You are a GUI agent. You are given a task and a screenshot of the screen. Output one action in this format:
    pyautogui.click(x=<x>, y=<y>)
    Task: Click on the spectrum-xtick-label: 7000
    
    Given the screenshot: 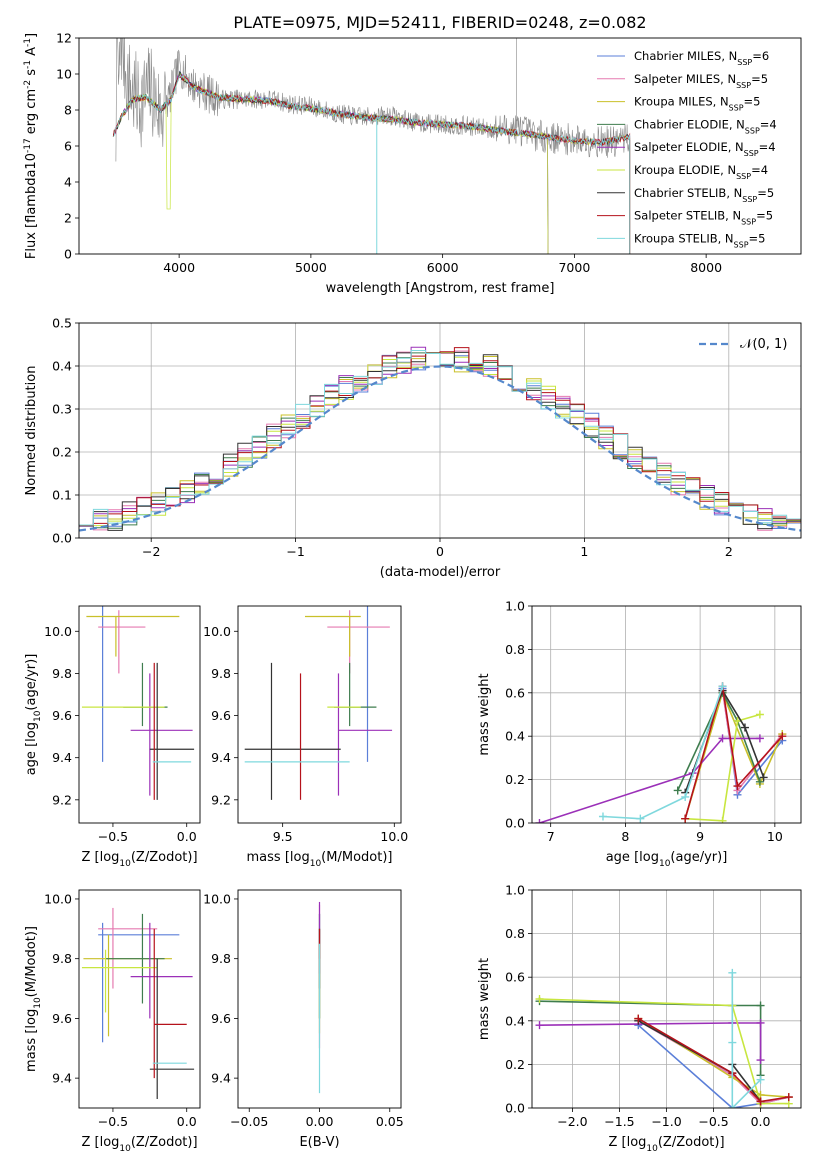 What is the action you would take?
    pyautogui.click(x=574, y=267)
    